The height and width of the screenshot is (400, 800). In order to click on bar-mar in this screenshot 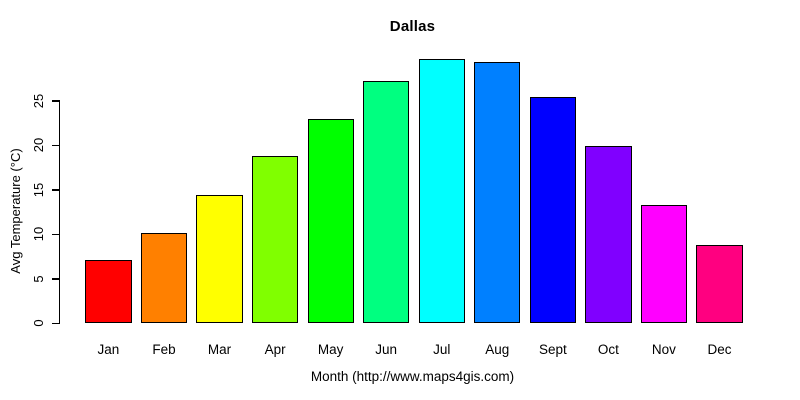, I will do `click(219, 259)`.